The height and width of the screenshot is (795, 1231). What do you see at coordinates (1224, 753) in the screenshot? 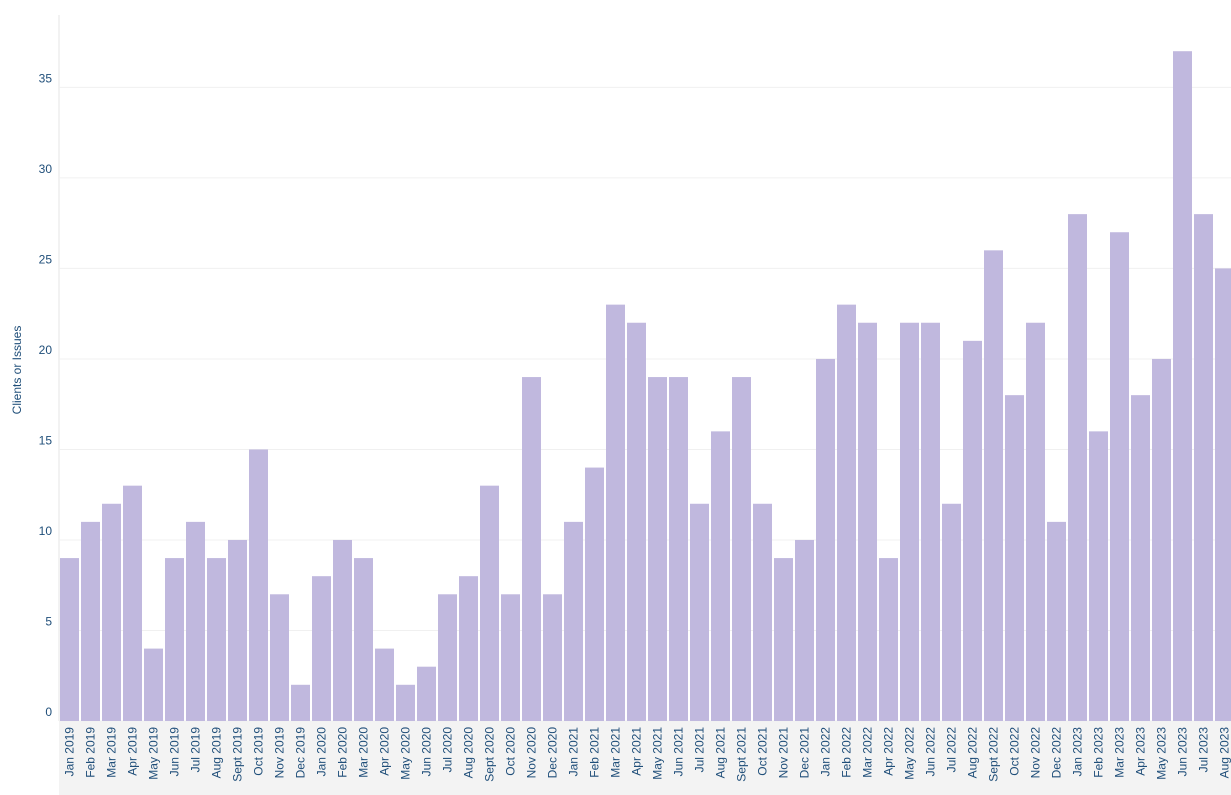
I see `x-tick-label: Aug 2023` at bounding box center [1224, 753].